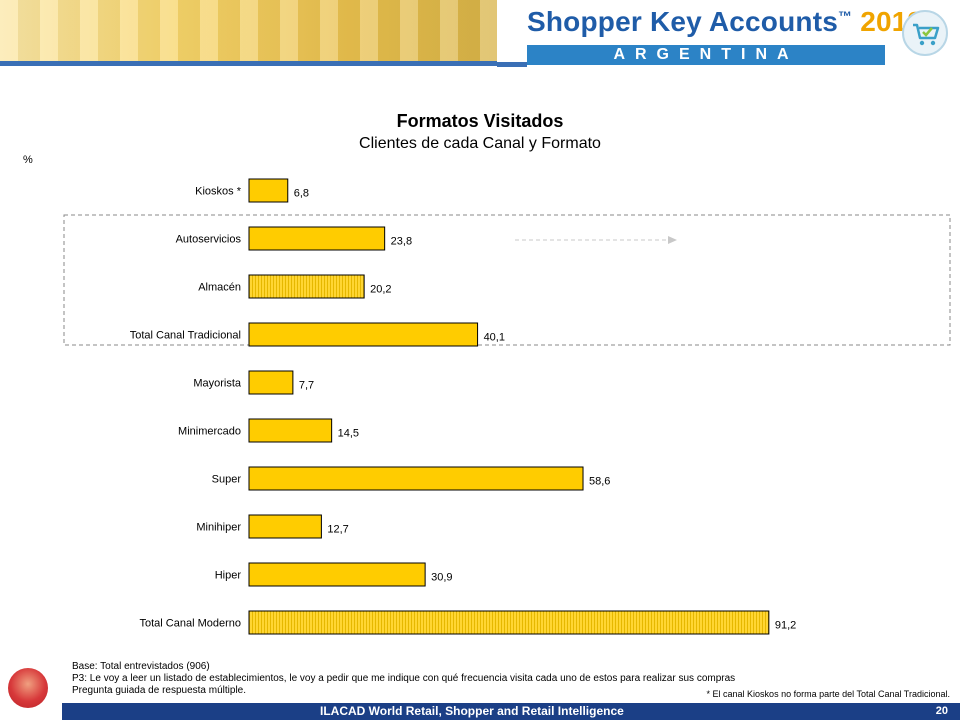 The image size is (960, 720). Describe the element at coordinates (185, 336) in the screenshot. I see `category-label: Total Canal Tradicional` at that location.